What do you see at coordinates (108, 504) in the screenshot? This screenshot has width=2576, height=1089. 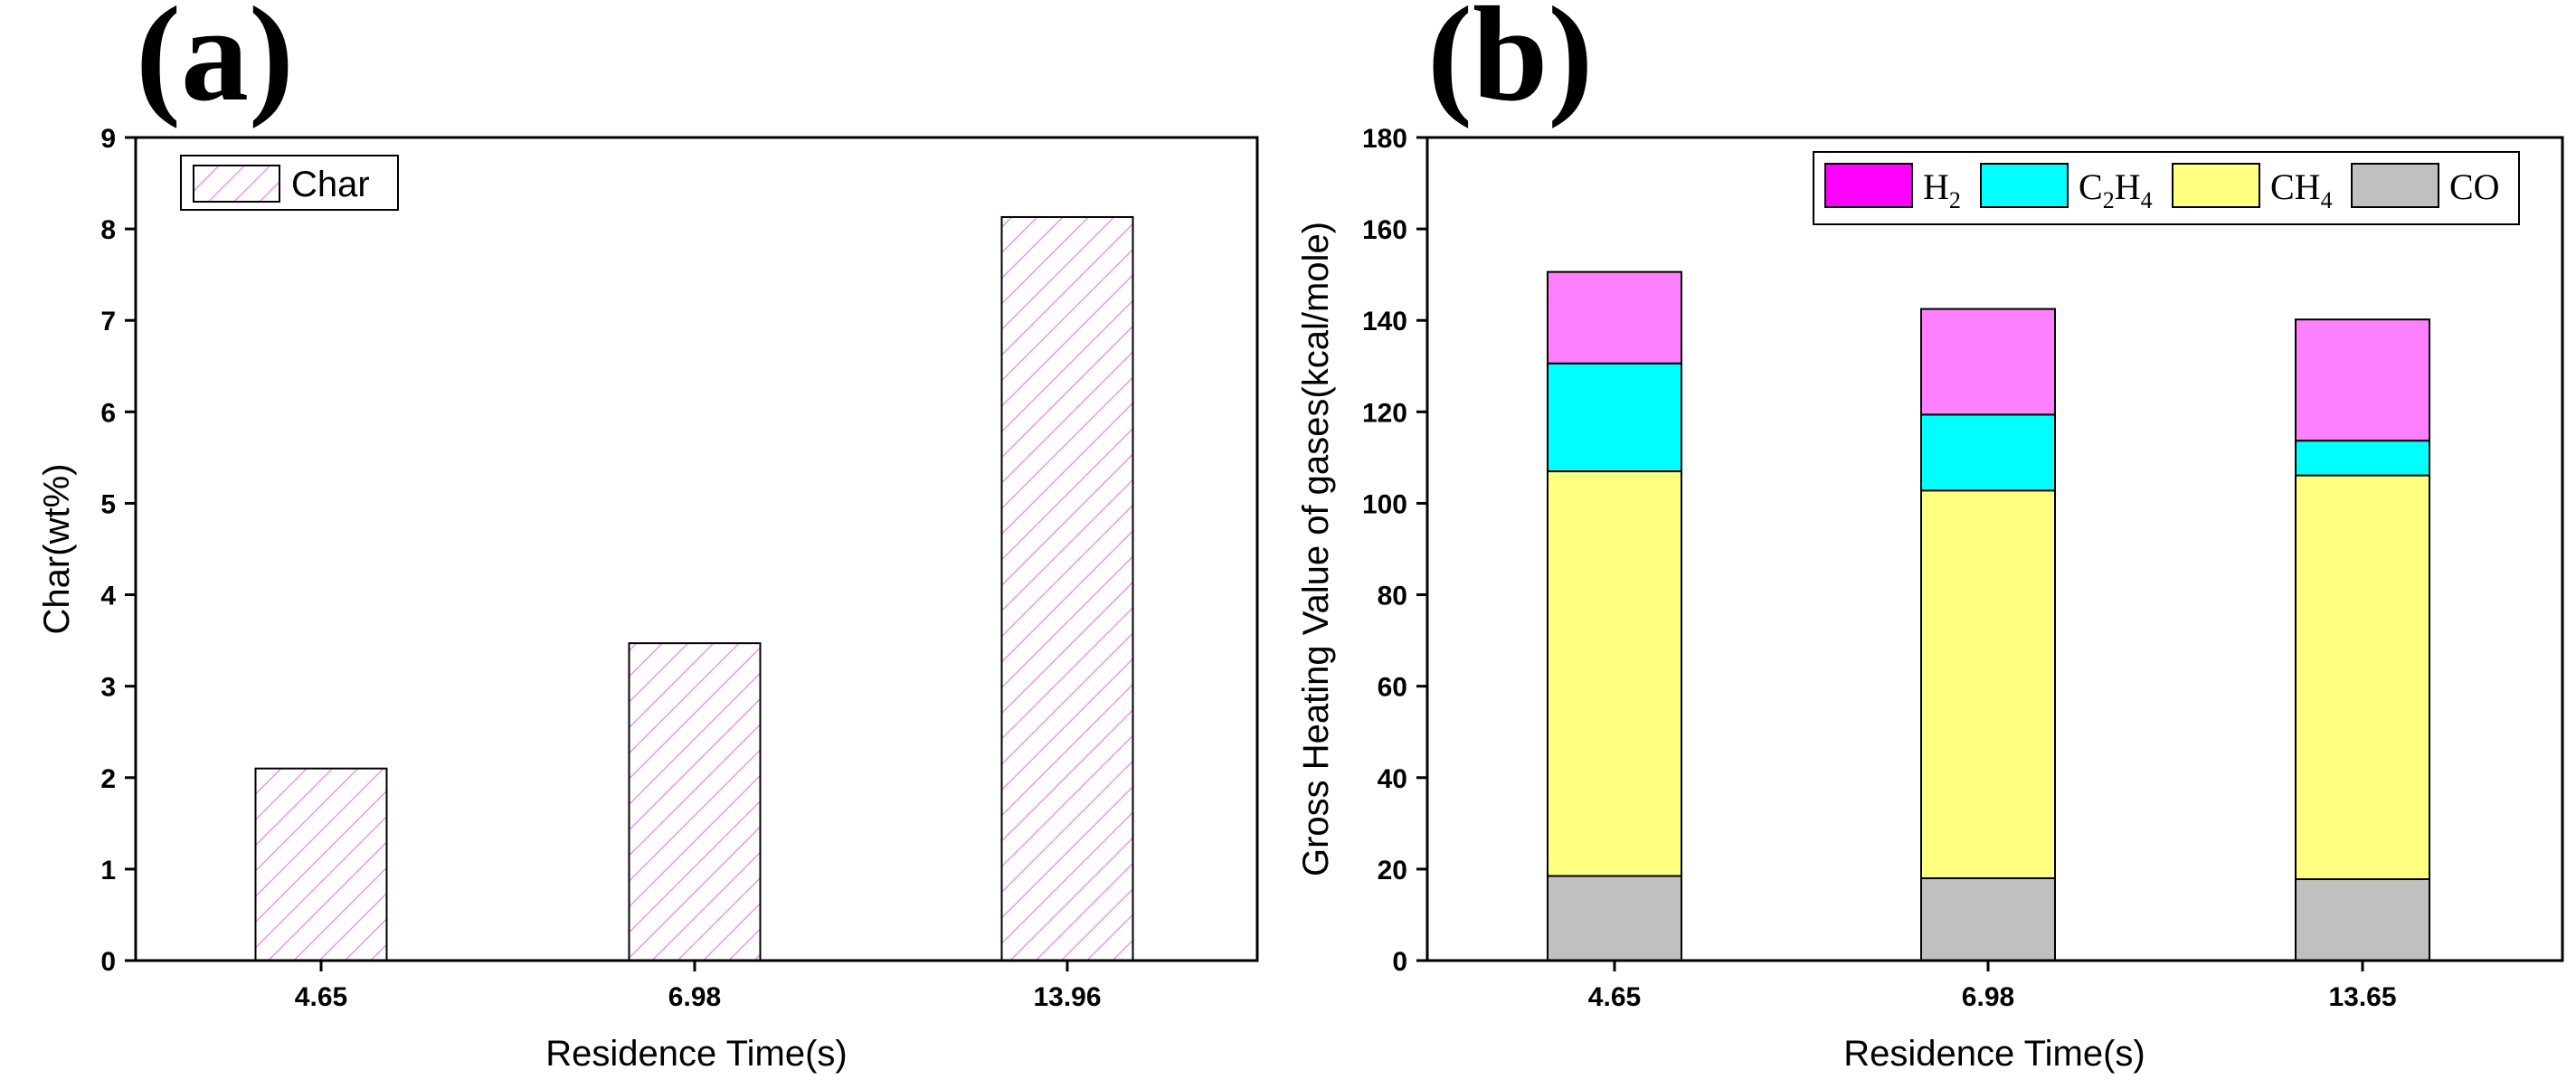 I see `y-tick-label: 5` at bounding box center [108, 504].